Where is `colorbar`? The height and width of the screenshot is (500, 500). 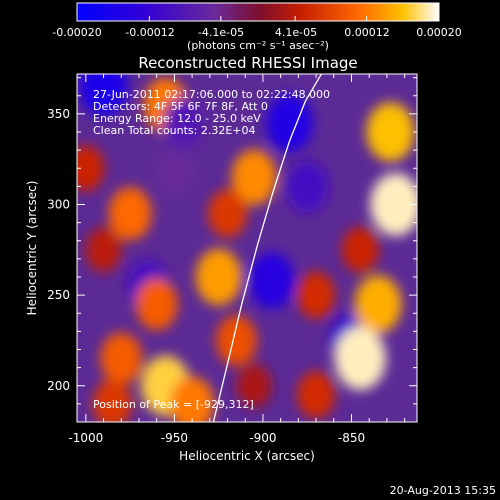
colorbar is located at coordinates (258, 12).